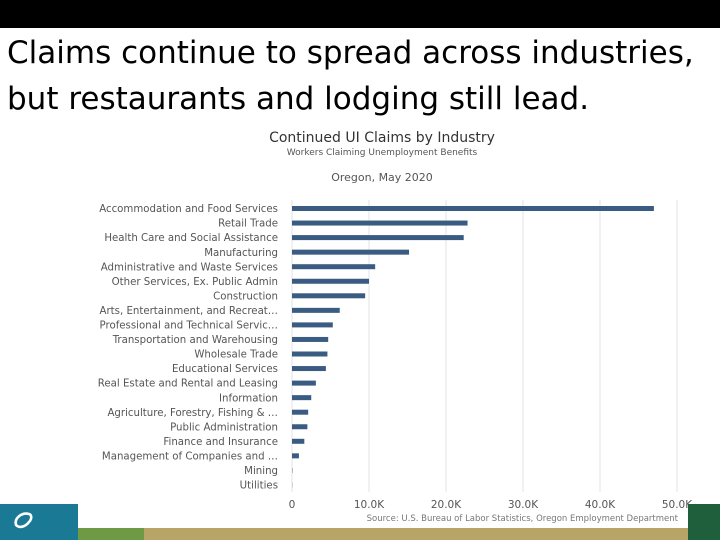  What do you see at coordinates (188, 384) in the screenshot?
I see `category-label: Real Estate and Rental and Leasing` at bounding box center [188, 384].